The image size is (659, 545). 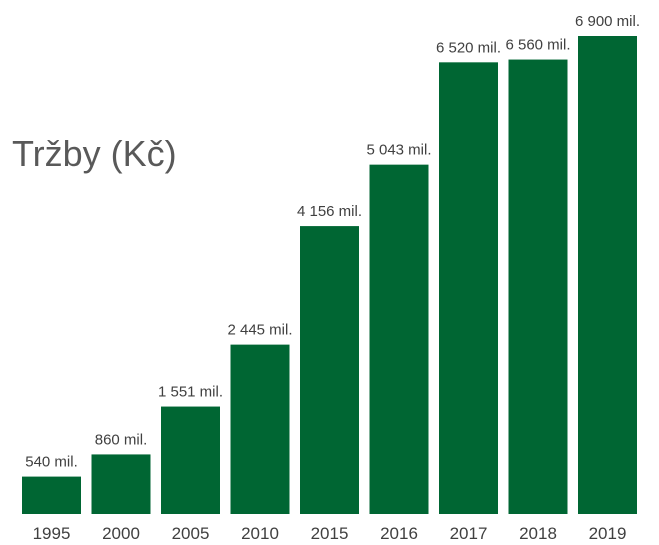 What do you see at coordinates (607, 21) in the screenshot?
I see `data-label-2019: 6 900 mil.` at bounding box center [607, 21].